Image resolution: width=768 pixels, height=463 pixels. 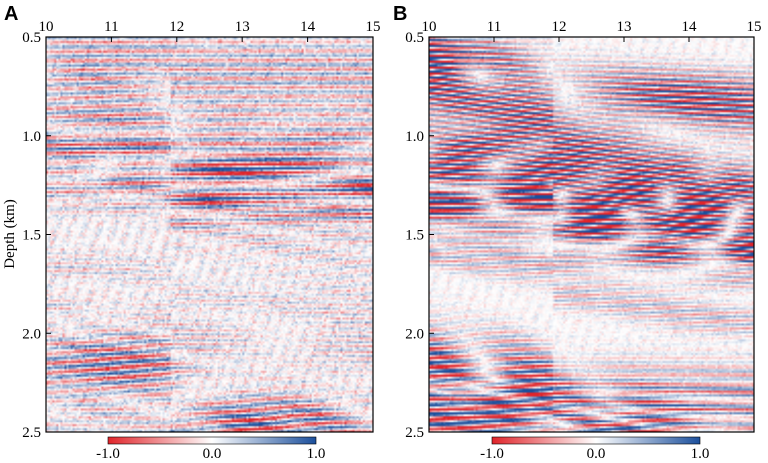 What do you see at coordinates (10, 234) in the screenshot?
I see `panel-a-y-axis-label: Depth (km)` at bounding box center [10, 234].